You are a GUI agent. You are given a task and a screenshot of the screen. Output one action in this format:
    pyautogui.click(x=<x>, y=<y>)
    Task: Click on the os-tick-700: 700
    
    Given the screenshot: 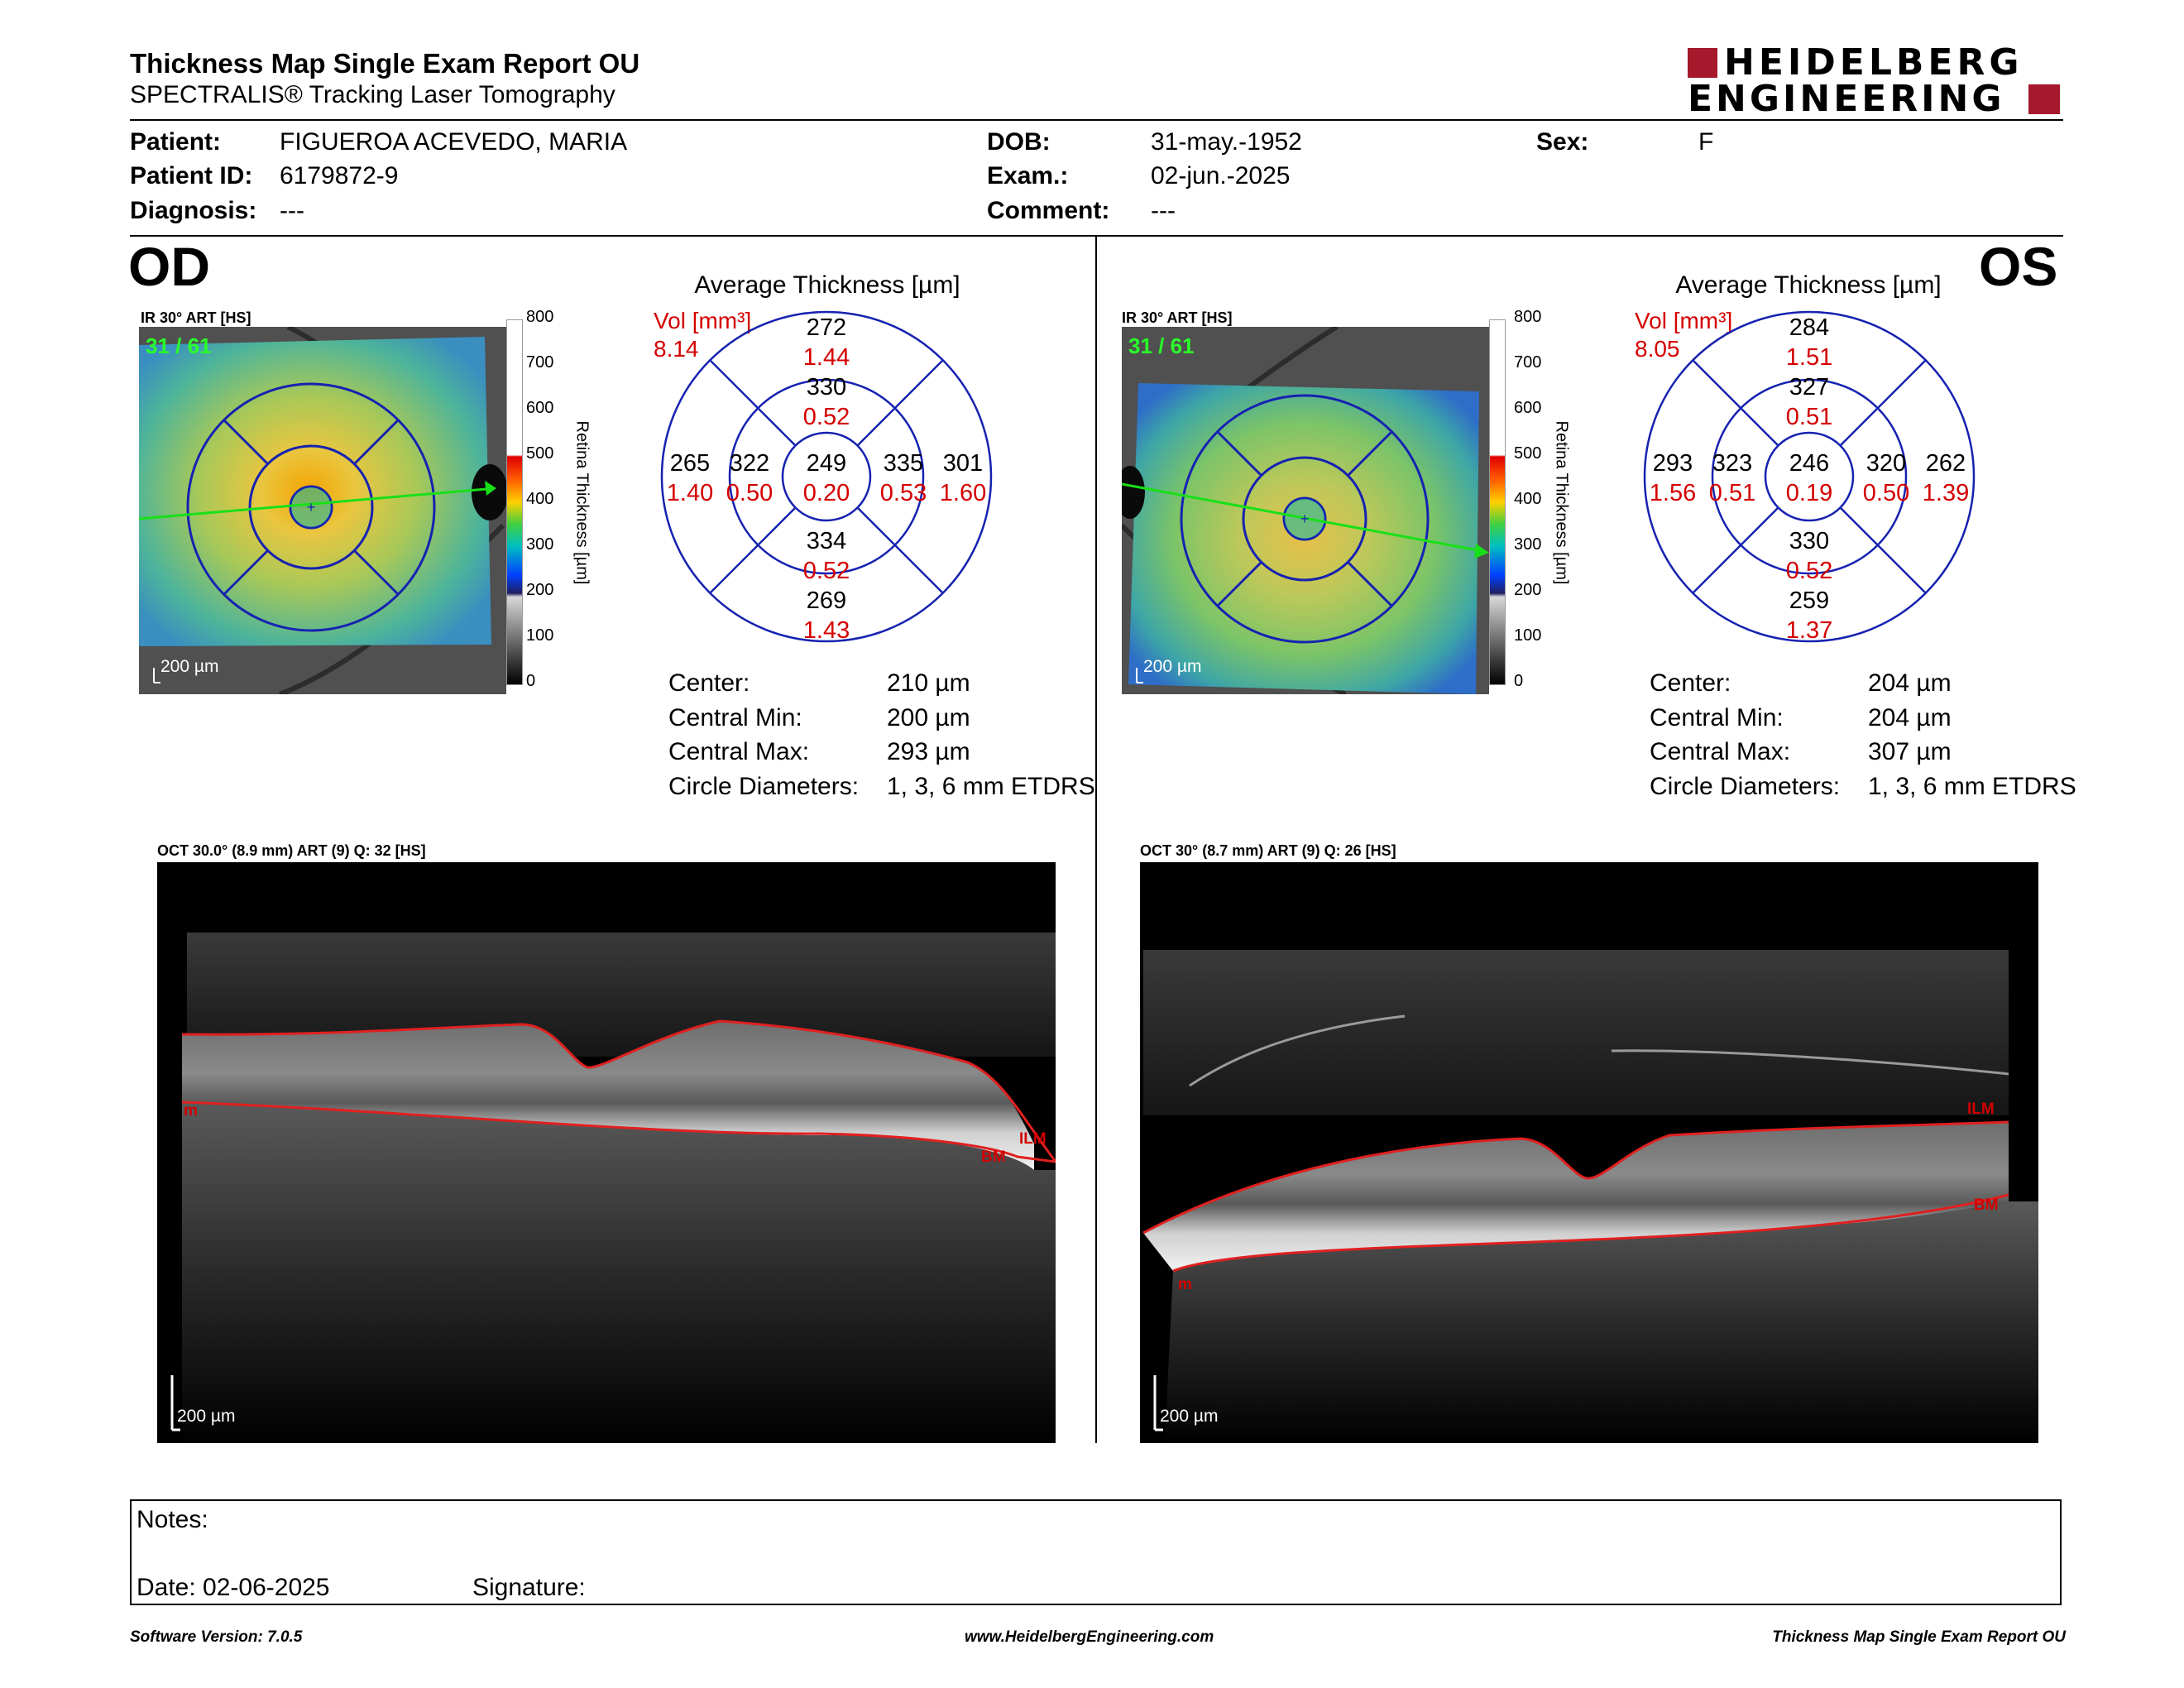 What is the action you would take?
    pyautogui.click(x=1528, y=362)
    